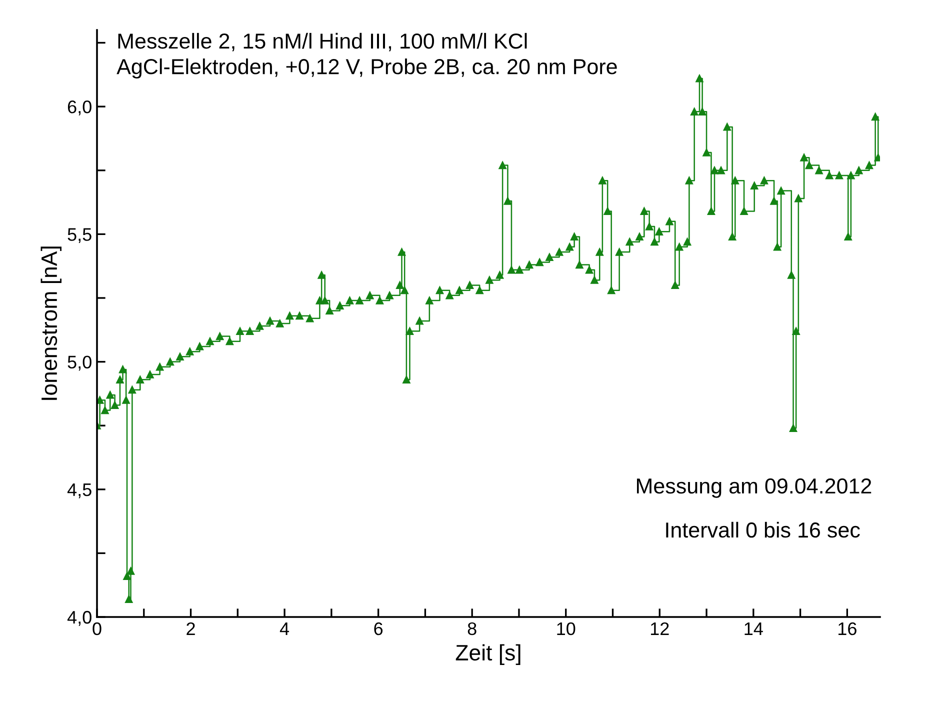 The image size is (943, 704). Describe the element at coordinates (190, 628) in the screenshot. I see `x-tick-label: 2` at that location.